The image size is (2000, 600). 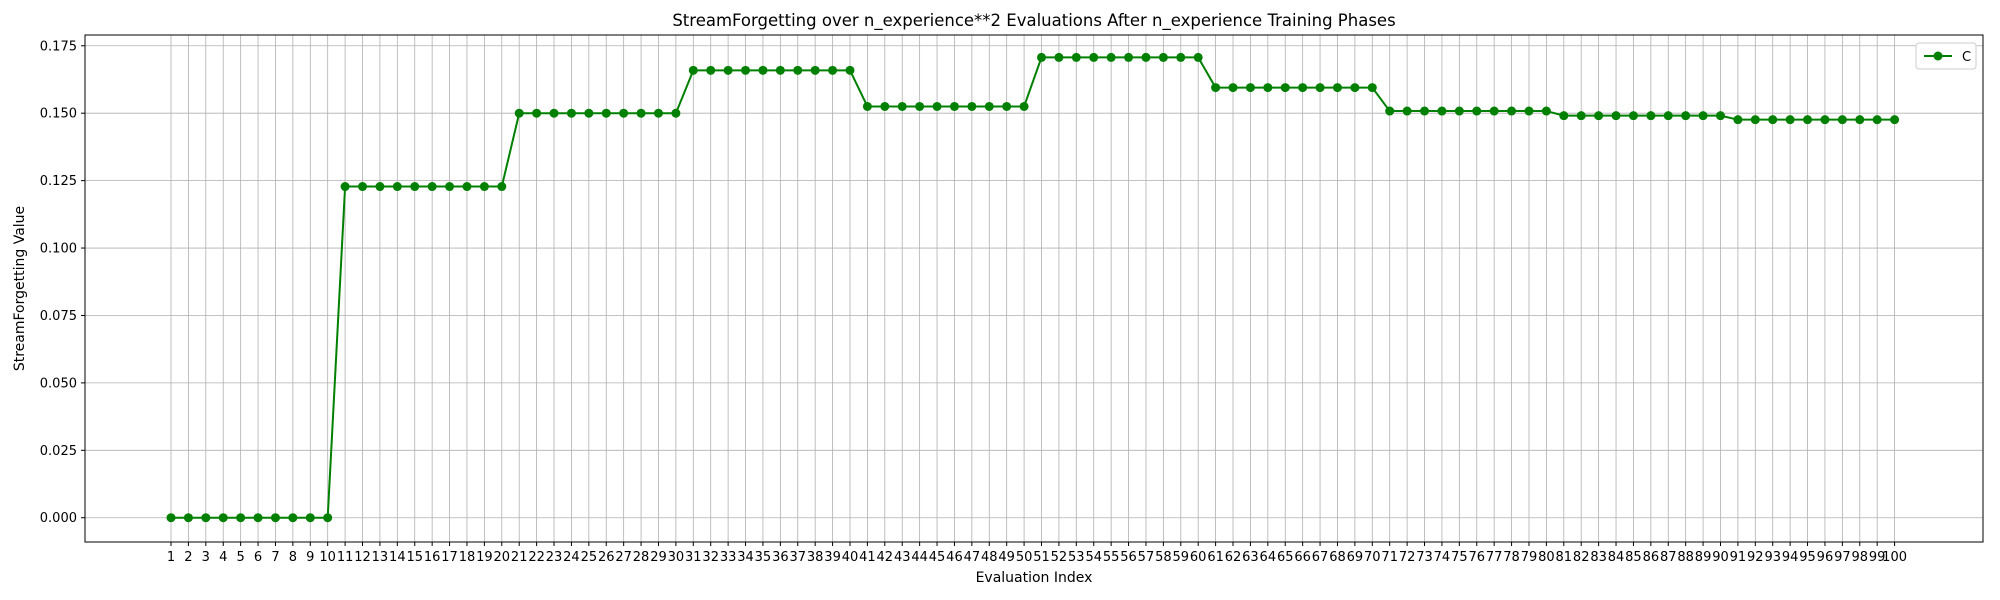 What do you see at coordinates (710, 557) in the screenshot?
I see `x-tick-label: 32` at bounding box center [710, 557].